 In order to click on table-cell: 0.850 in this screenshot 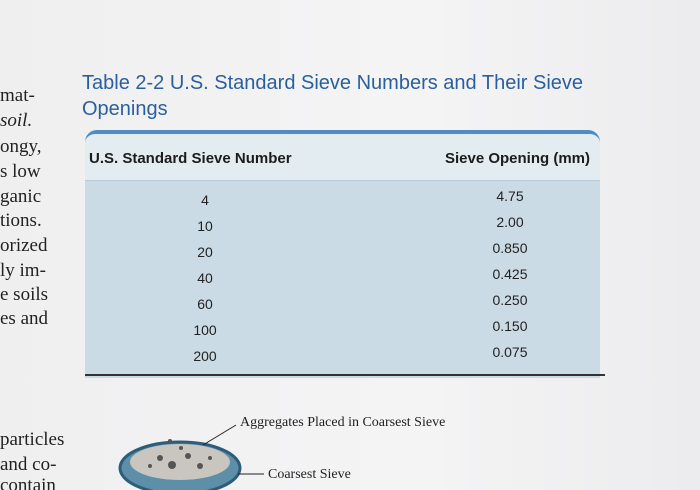, I will do `click(510, 248)`.